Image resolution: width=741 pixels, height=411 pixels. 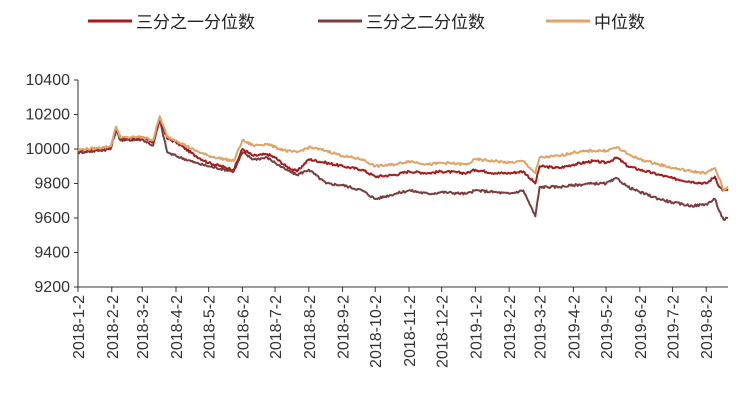 I want to click on x-tick-label: 2018-8-2, so click(x=310, y=327).